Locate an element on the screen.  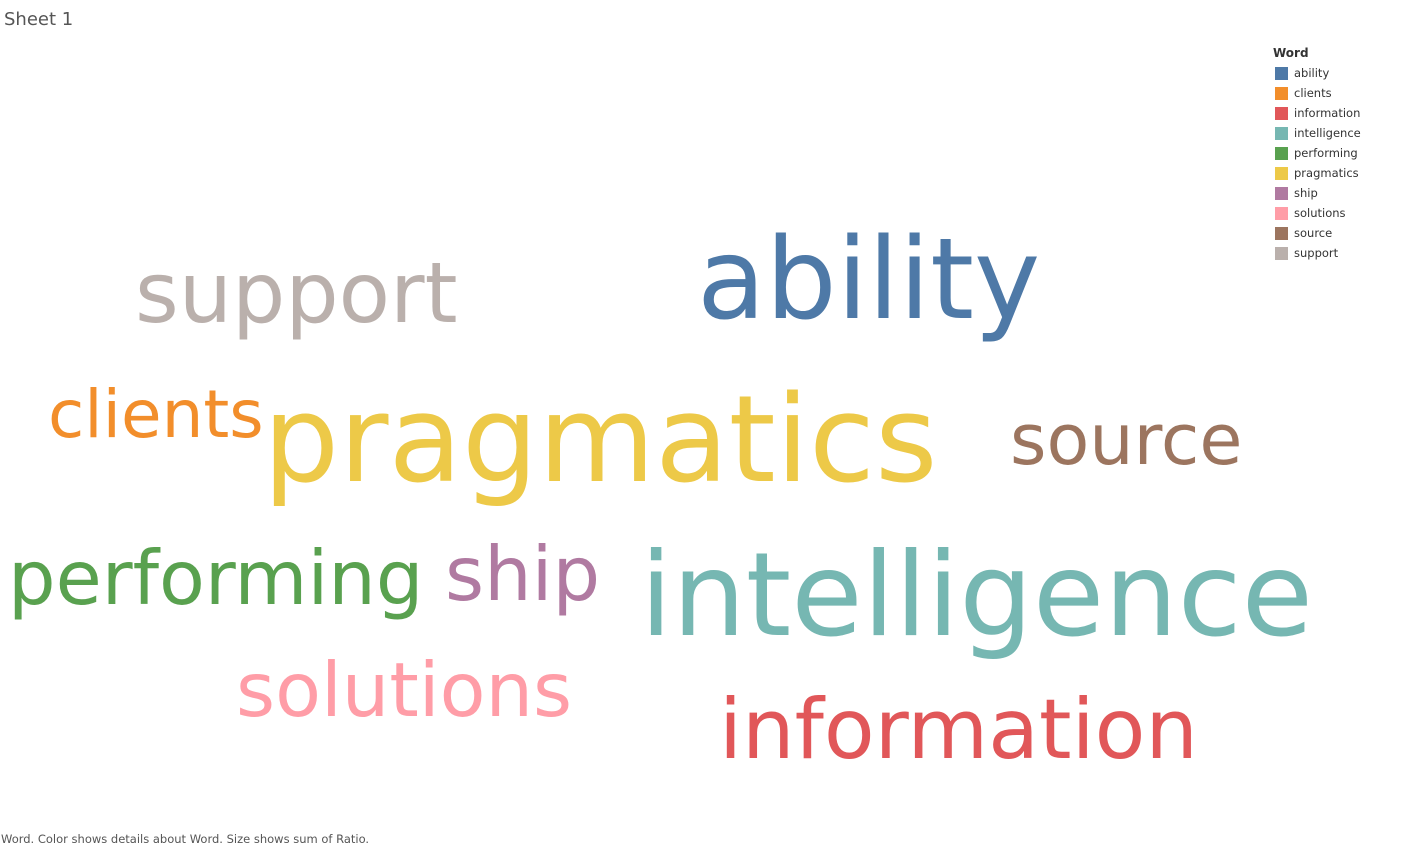
legend-item-intelligence: intelligence is located at coordinates (1338, 133).